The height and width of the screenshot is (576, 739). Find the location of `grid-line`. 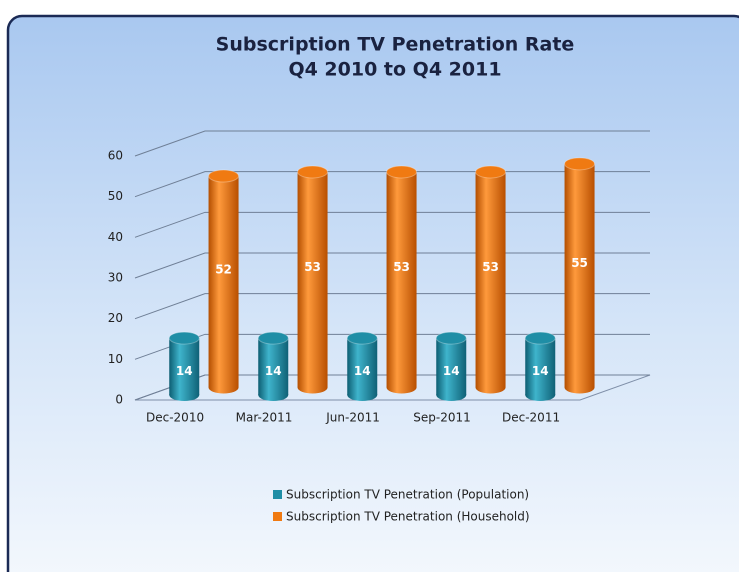

grid-line is located at coordinates (392, 143).